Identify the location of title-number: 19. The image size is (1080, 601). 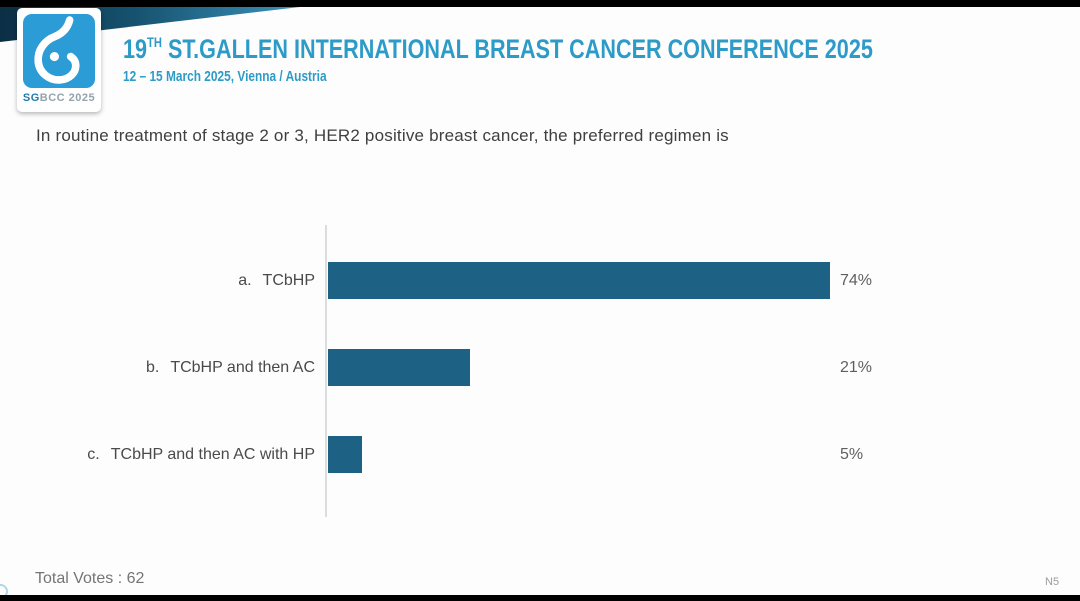
(135, 49).